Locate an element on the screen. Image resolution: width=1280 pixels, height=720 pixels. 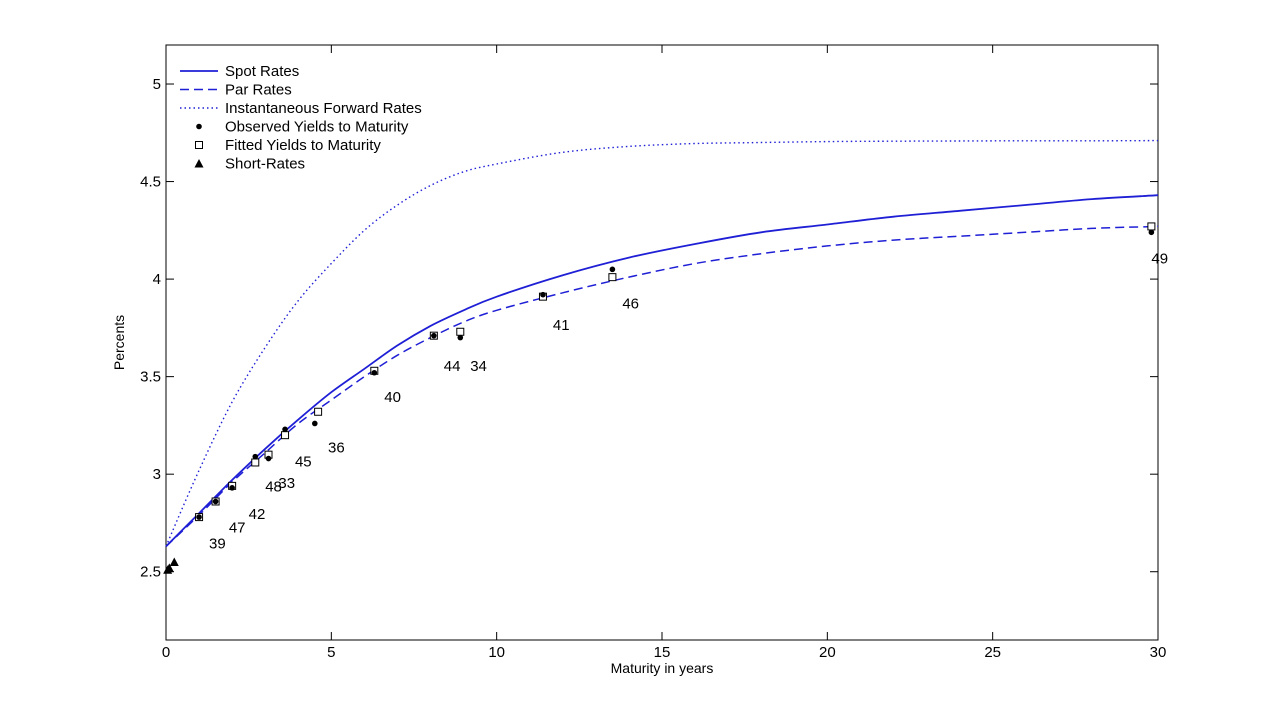
bond-id-label: 39 is located at coordinates (217, 543).